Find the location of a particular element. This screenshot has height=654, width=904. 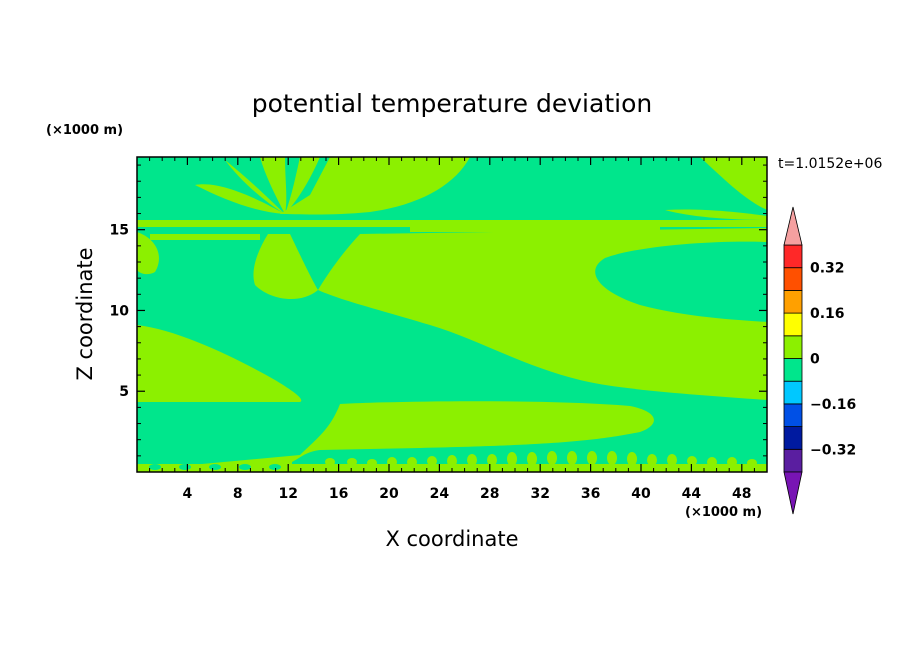

x-tick-label: 44 is located at coordinates (692, 494).